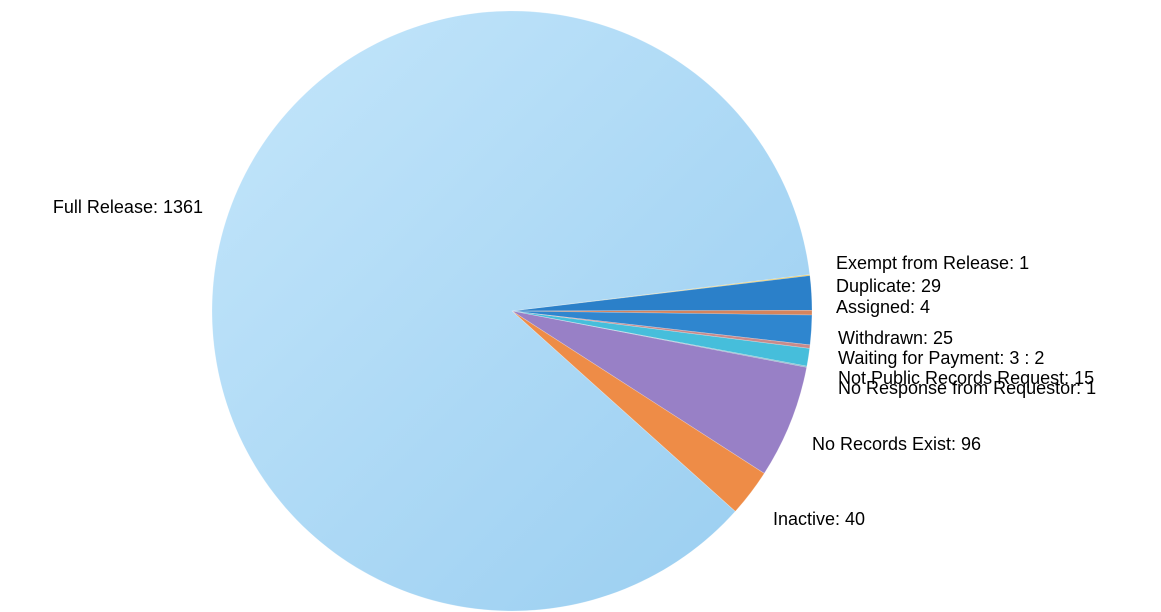 The image size is (1161, 612). What do you see at coordinates (966, 378) in the screenshot?
I see `data-label-not-public-records-request: Not Public Records Request: 15` at bounding box center [966, 378].